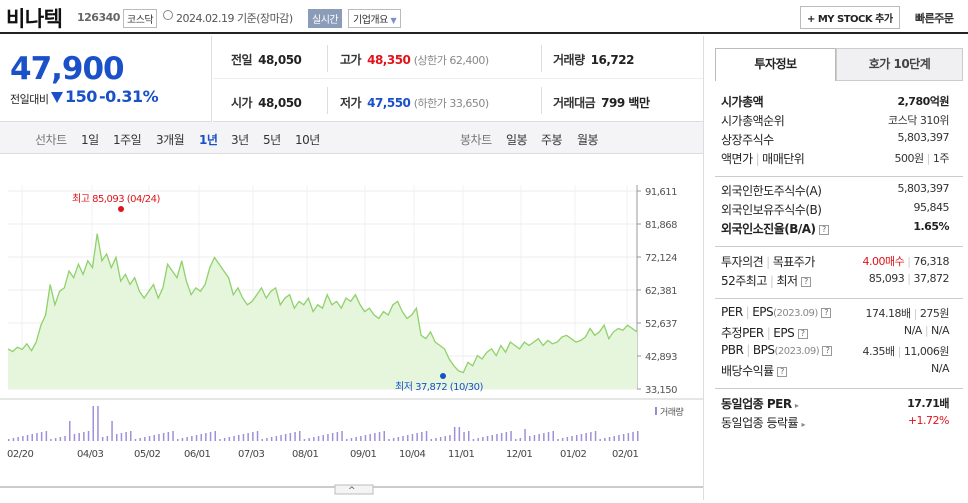 The width and height of the screenshot is (968, 503). What do you see at coordinates (934, 18) in the screenshot?
I see `quick-order-link: 빠른주문` at bounding box center [934, 18].